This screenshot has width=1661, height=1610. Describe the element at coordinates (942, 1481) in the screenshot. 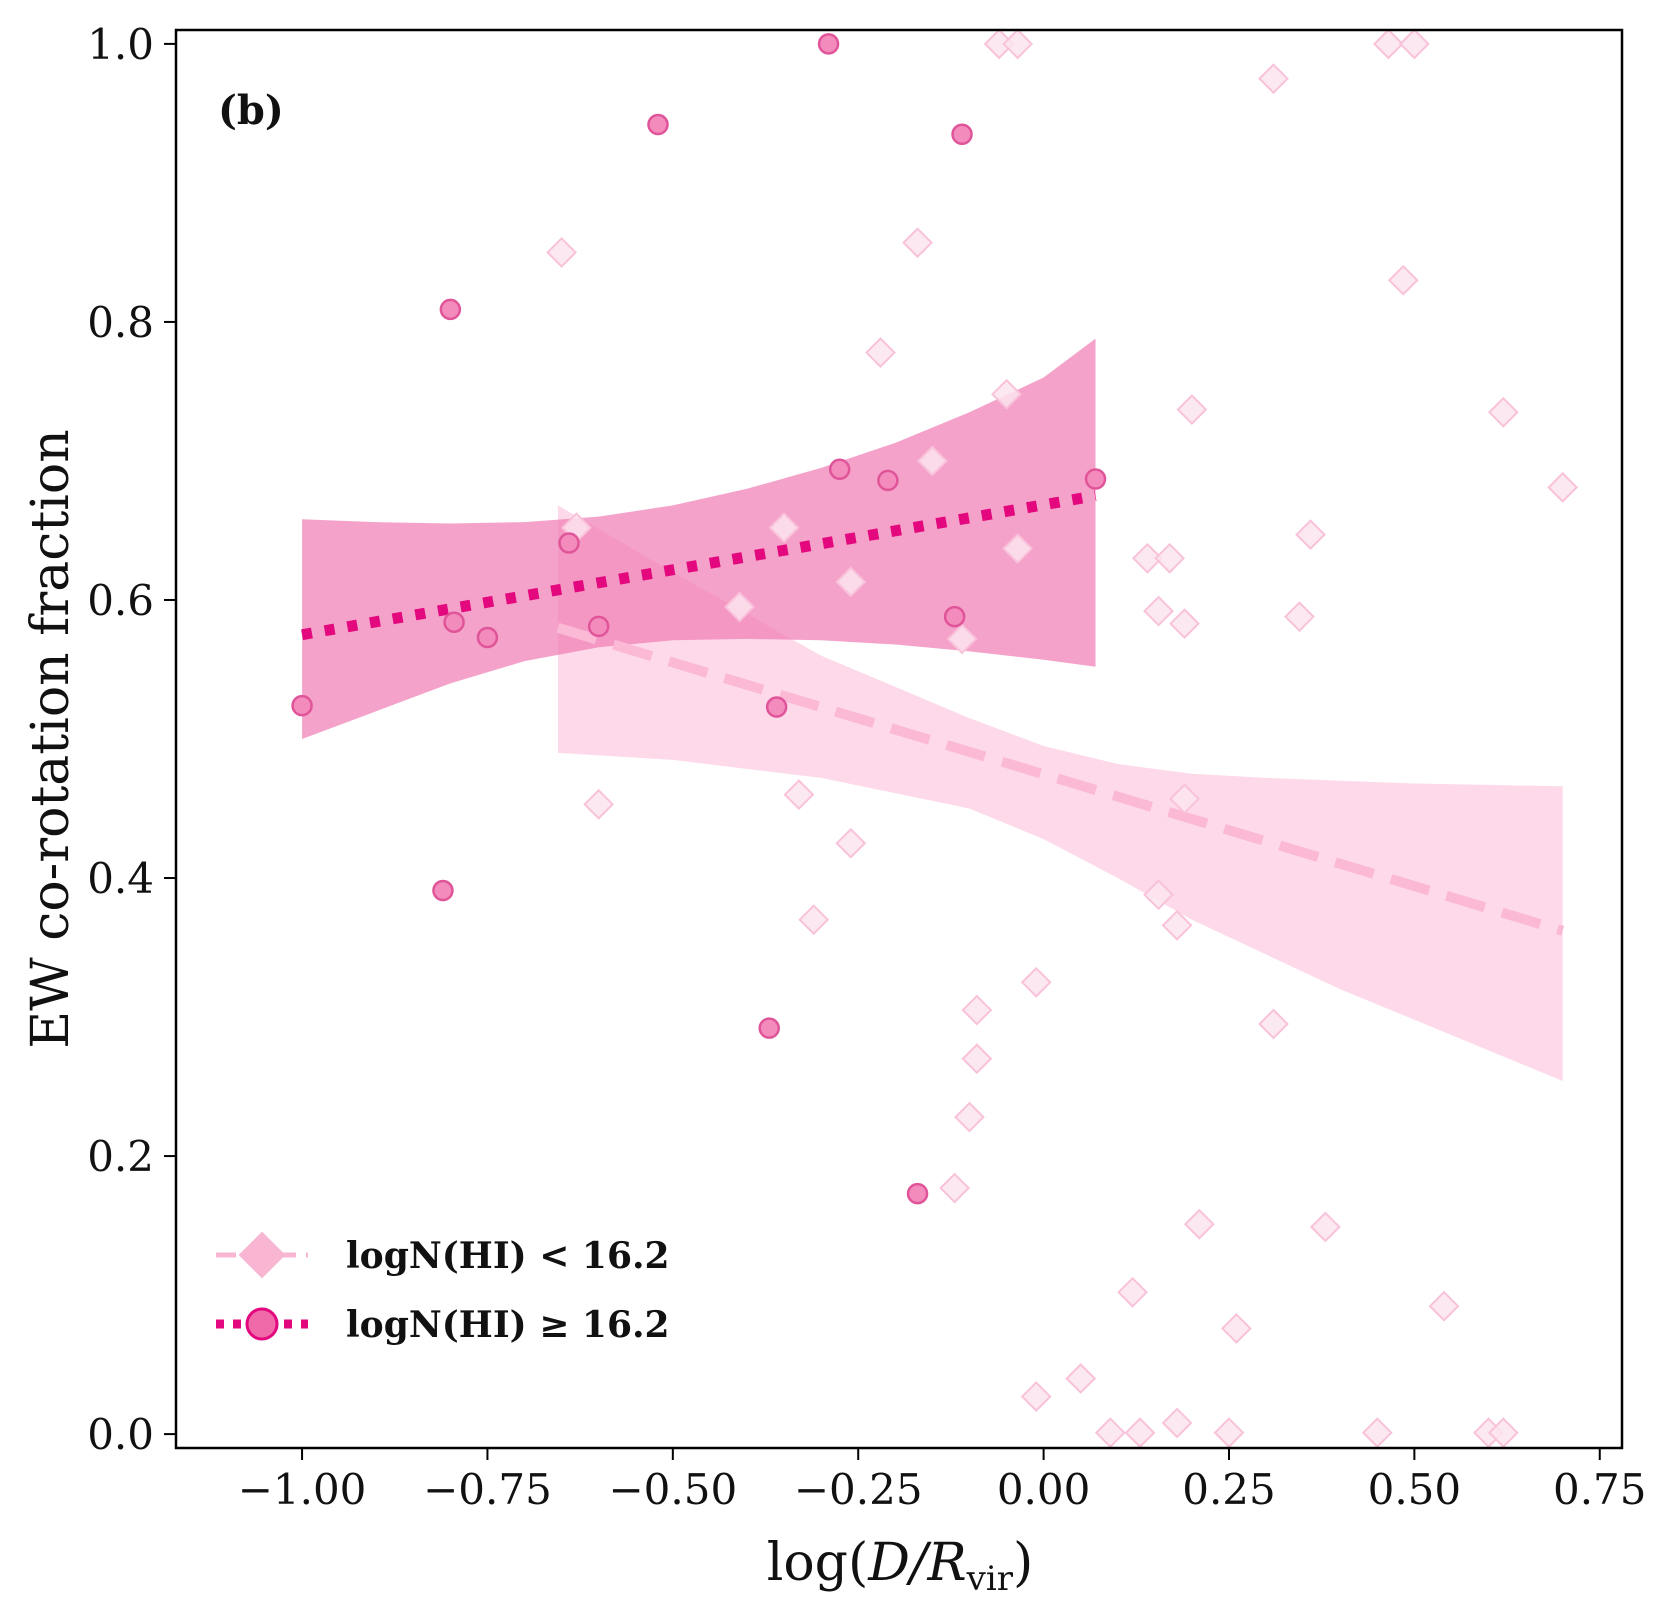

I see `x-axis: −1.00 −0.75 −0.50 −0.25 0.00 0.25 0.50 0.75` at that location.